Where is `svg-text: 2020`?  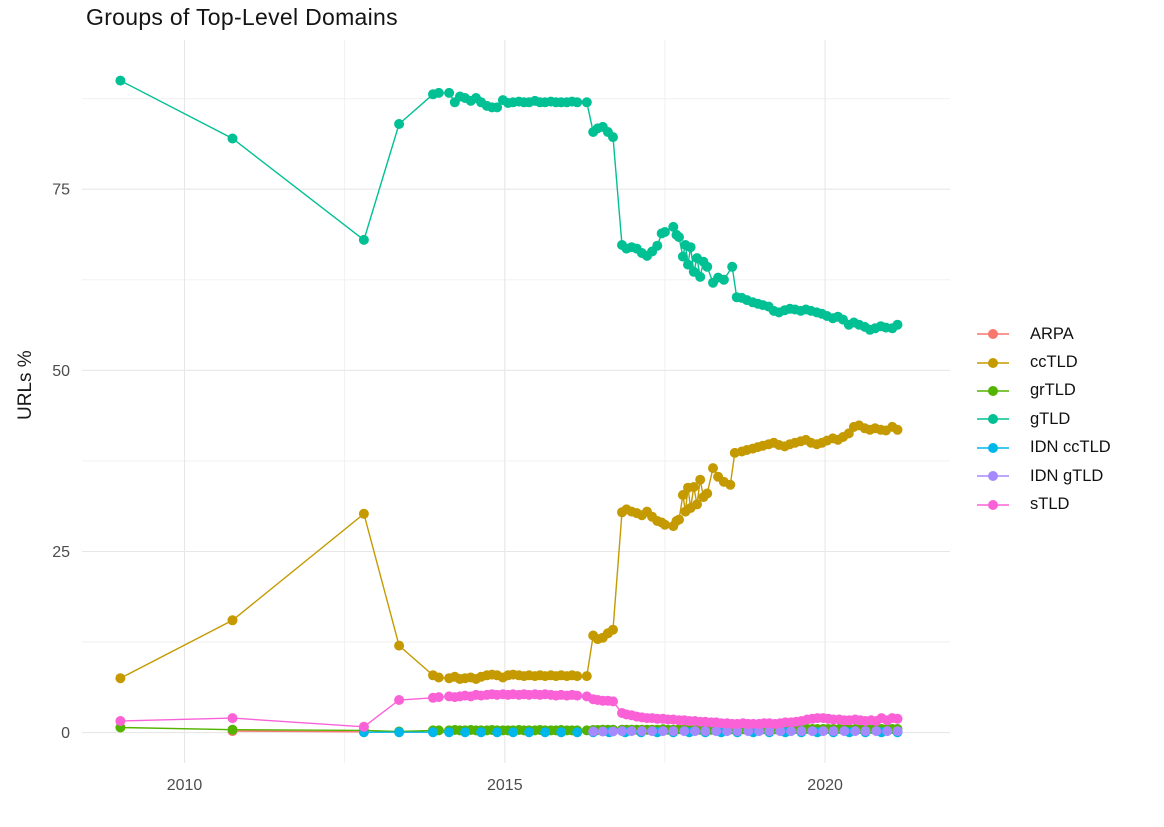 svg-text: 2020 is located at coordinates (825, 785).